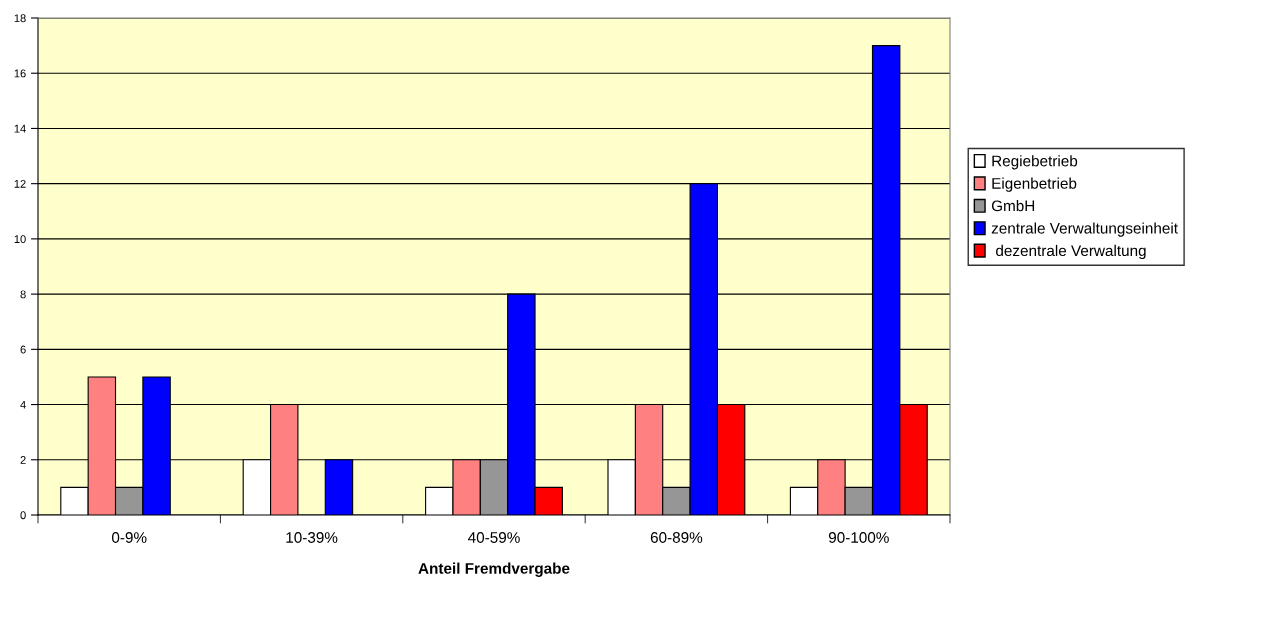 The width and height of the screenshot is (1280, 628). Describe the element at coordinates (1035, 162) in the screenshot. I see `legend-label: Regiebetrieb` at that location.